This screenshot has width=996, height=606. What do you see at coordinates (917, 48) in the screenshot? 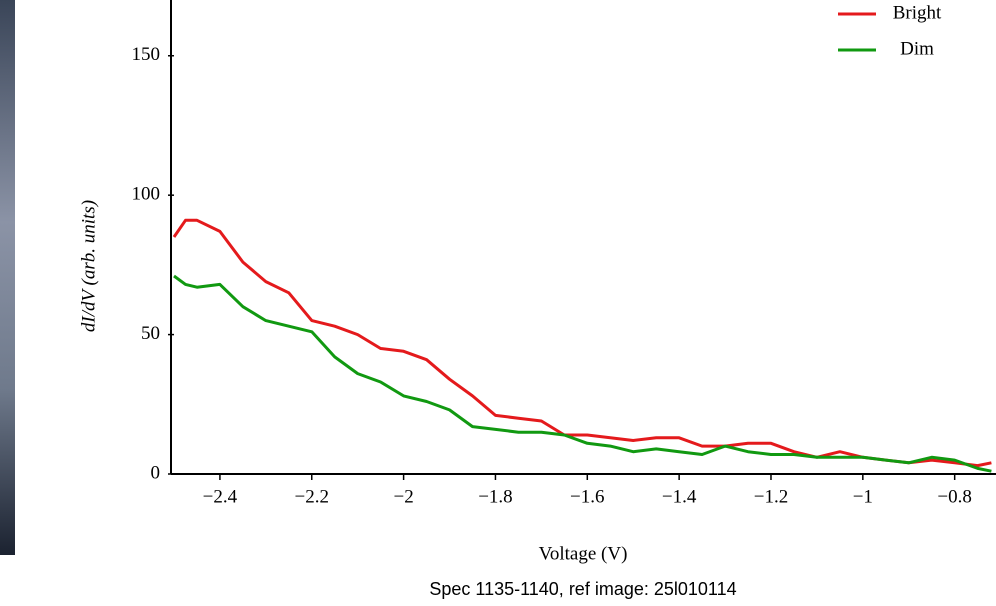
I see `legend-label: Dim` at bounding box center [917, 48].